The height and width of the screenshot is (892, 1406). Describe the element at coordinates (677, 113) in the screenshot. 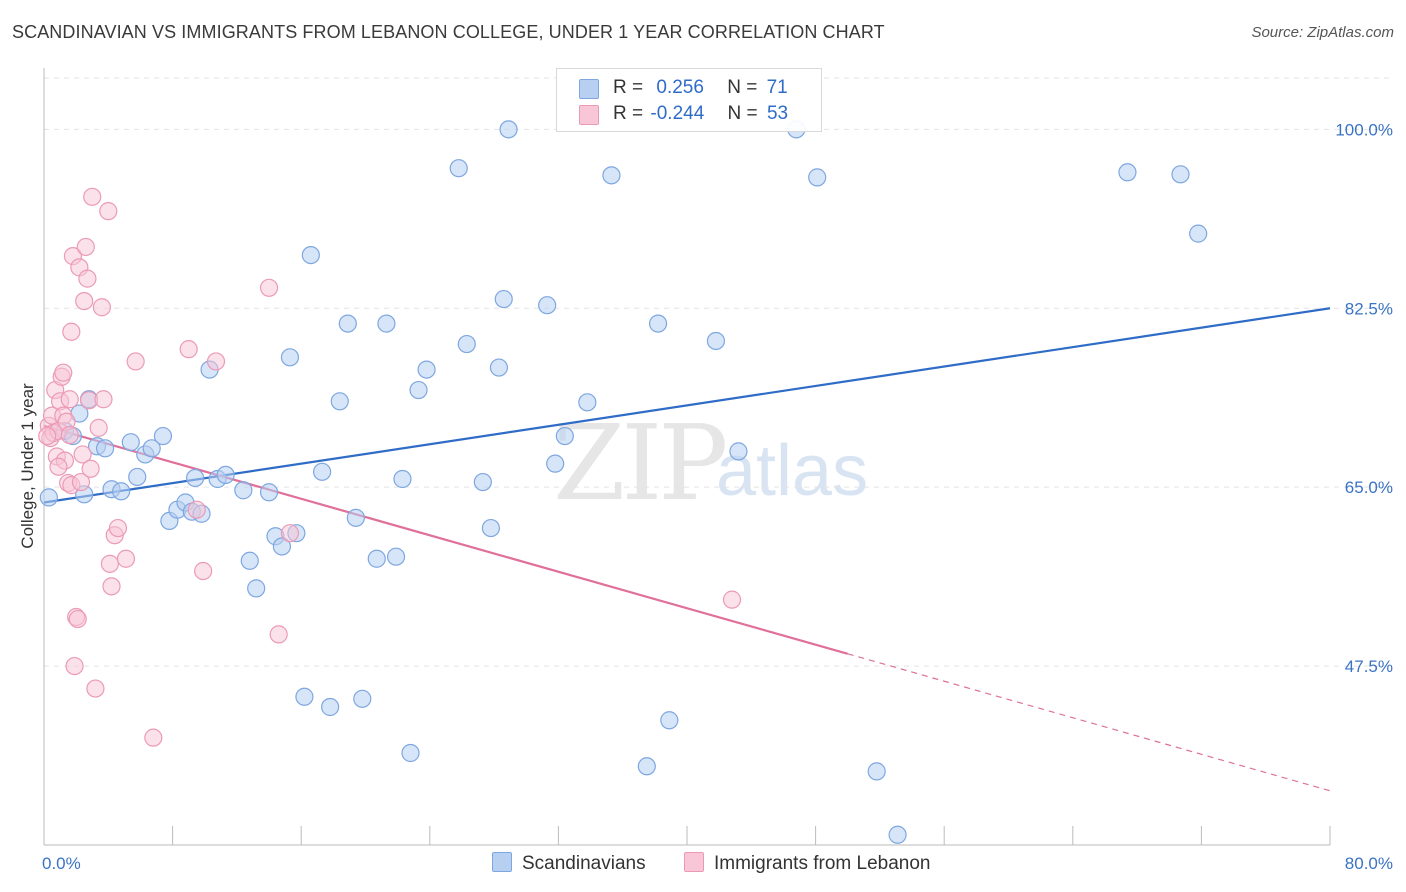

I see `legend-r-value: -0.244` at that location.